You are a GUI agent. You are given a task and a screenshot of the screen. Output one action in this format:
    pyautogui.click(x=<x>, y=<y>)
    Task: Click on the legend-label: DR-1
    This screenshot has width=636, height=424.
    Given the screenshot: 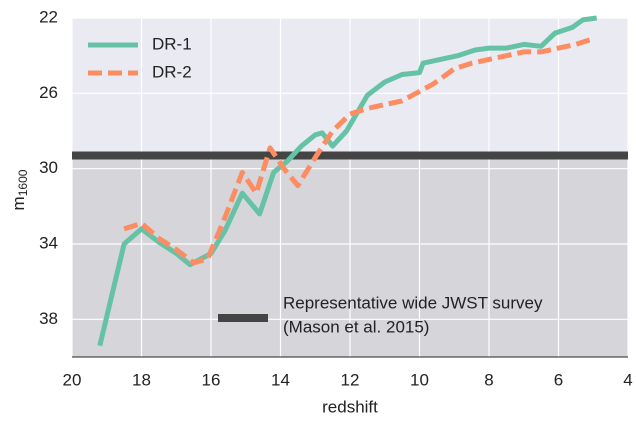 What is the action you would take?
    pyautogui.click(x=172, y=43)
    